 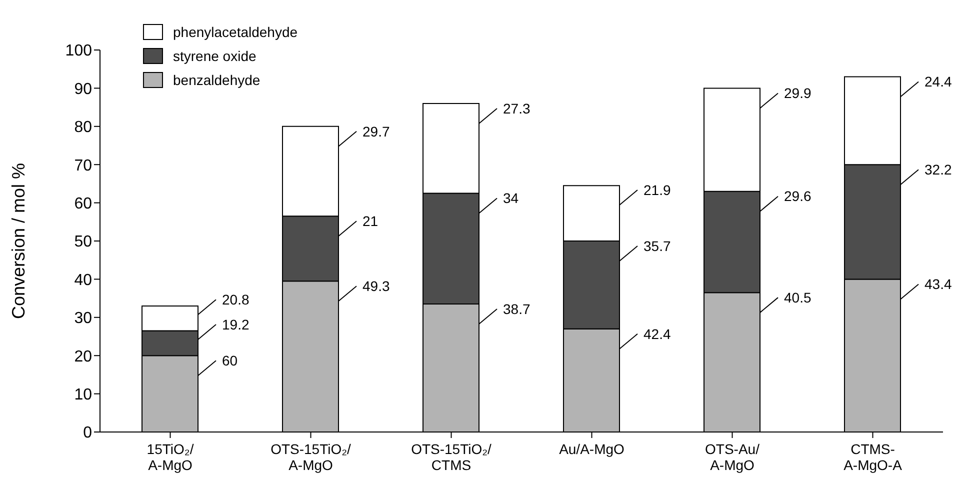 What do you see at coordinates (170, 457) in the screenshot?
I see `x-tick-label: 15TiO₂/ A-MgO` at bounding box center [170, 457].